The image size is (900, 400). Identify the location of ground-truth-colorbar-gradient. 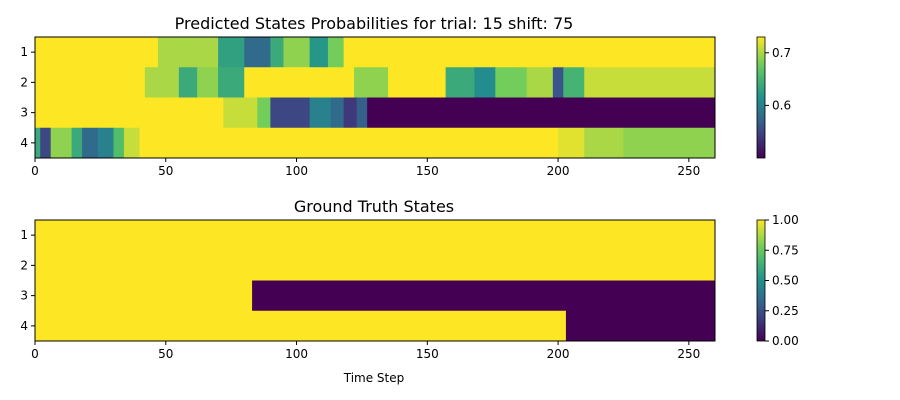
(761, 280).